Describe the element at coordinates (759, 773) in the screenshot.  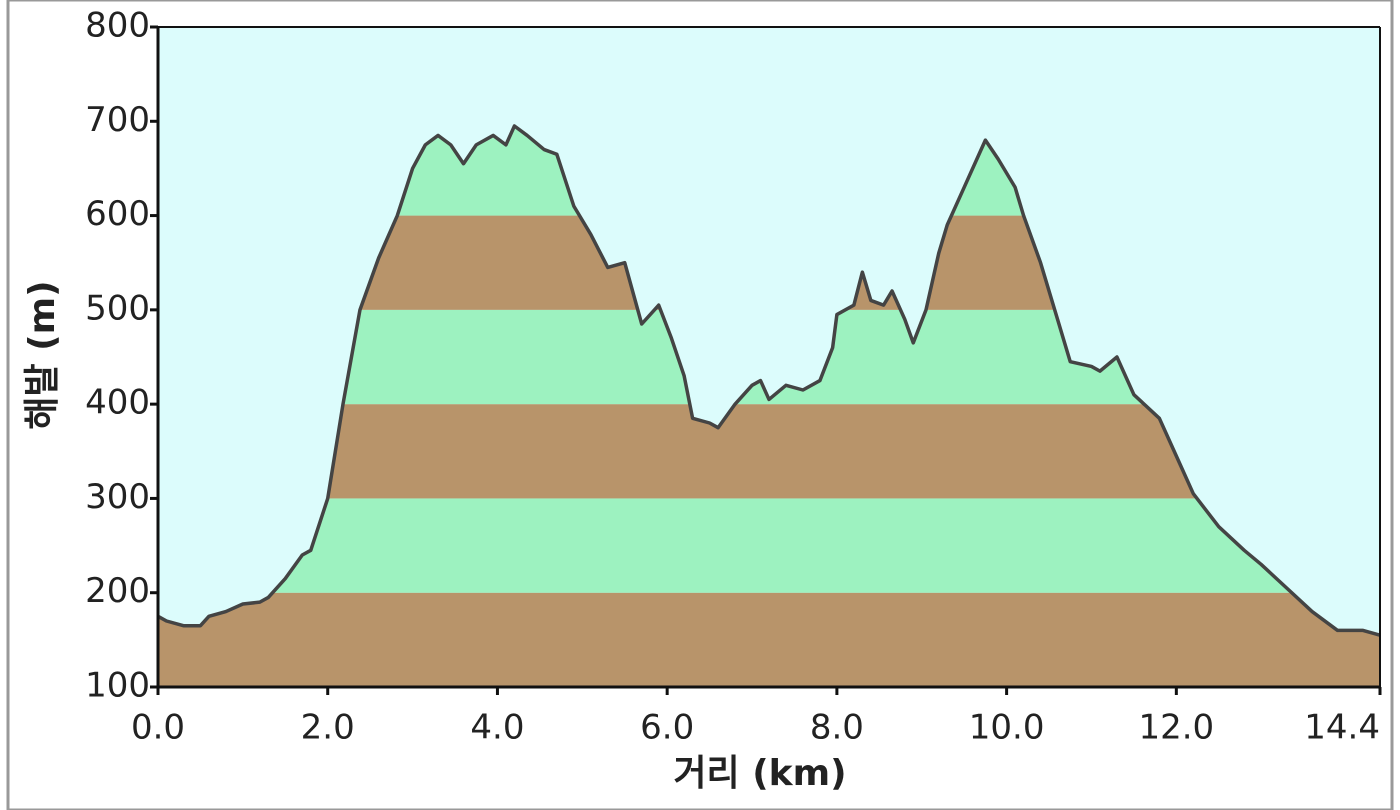
I see `x-axis-title: 거리 (km)` at that location.